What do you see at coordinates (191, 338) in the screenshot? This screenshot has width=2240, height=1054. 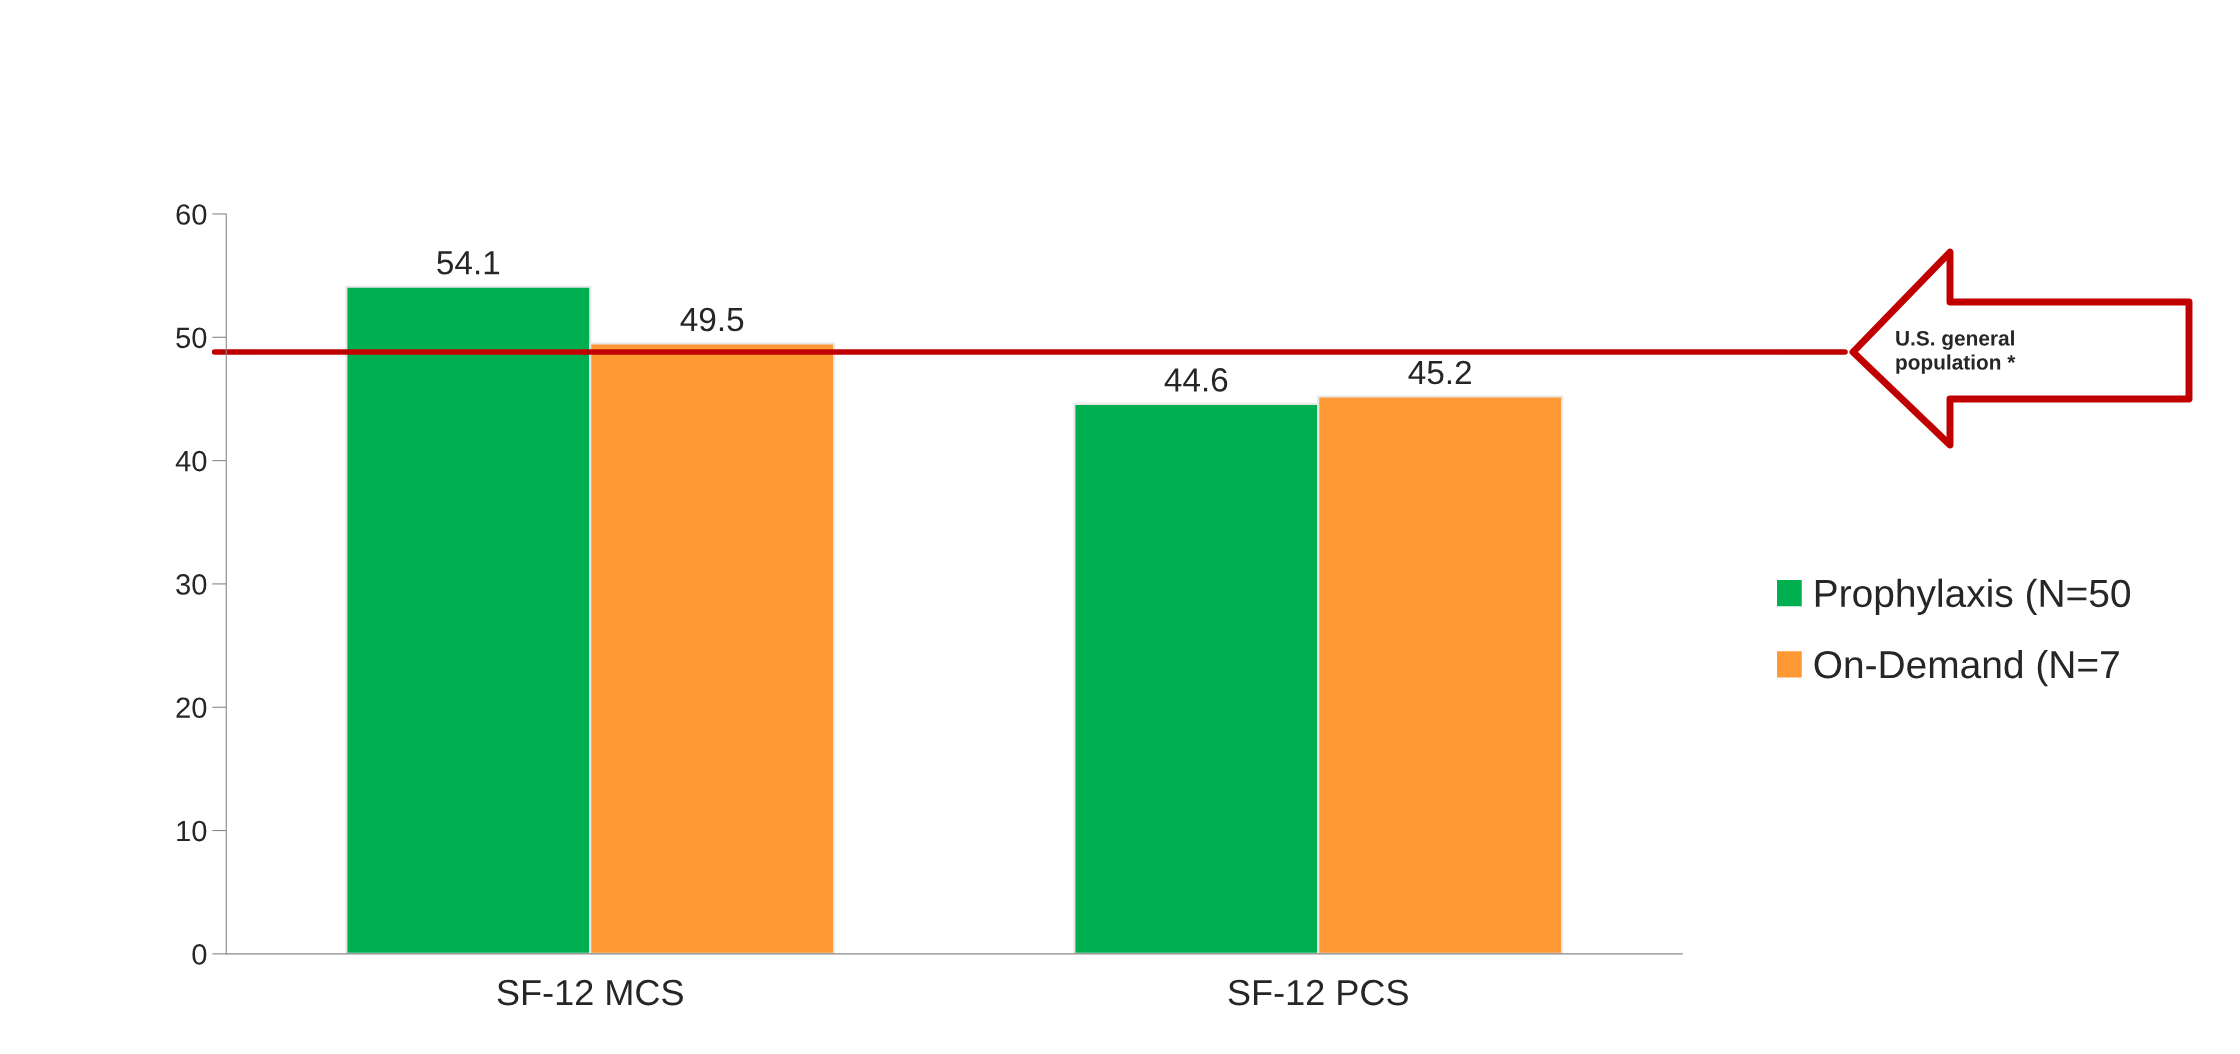 I see `y-tick-label: 50` at bounding box center [191, 338].